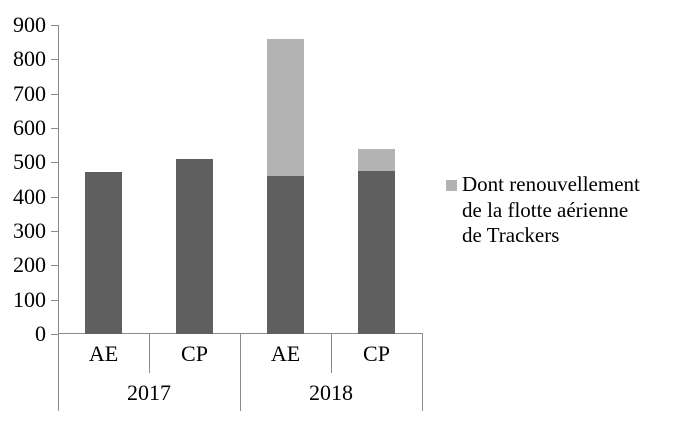  I want to click on legend-marker-icon, so click(451, 185).